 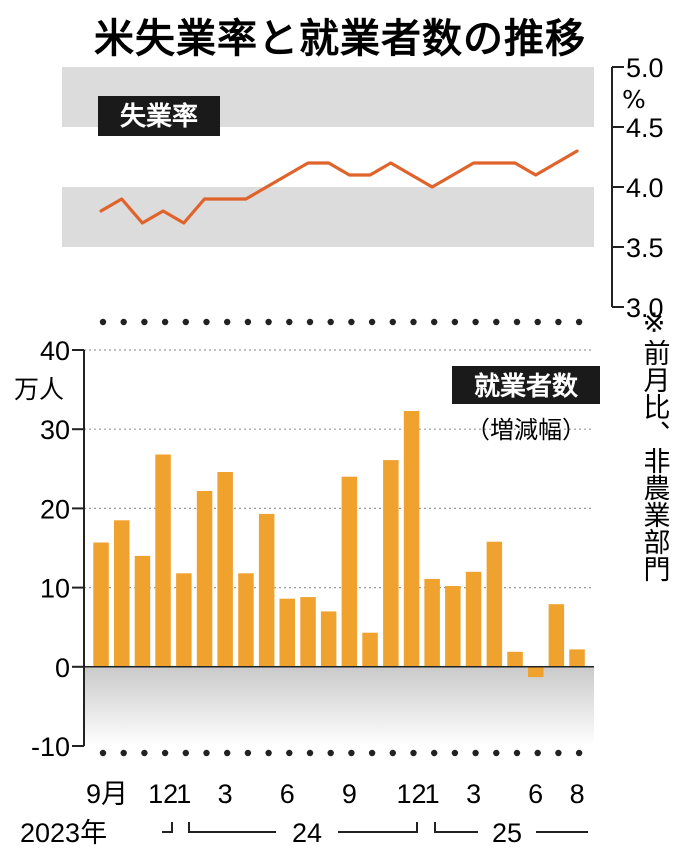 I want to click on employment-note: ※前月比、非農業部門, so click(x=655, y=445).